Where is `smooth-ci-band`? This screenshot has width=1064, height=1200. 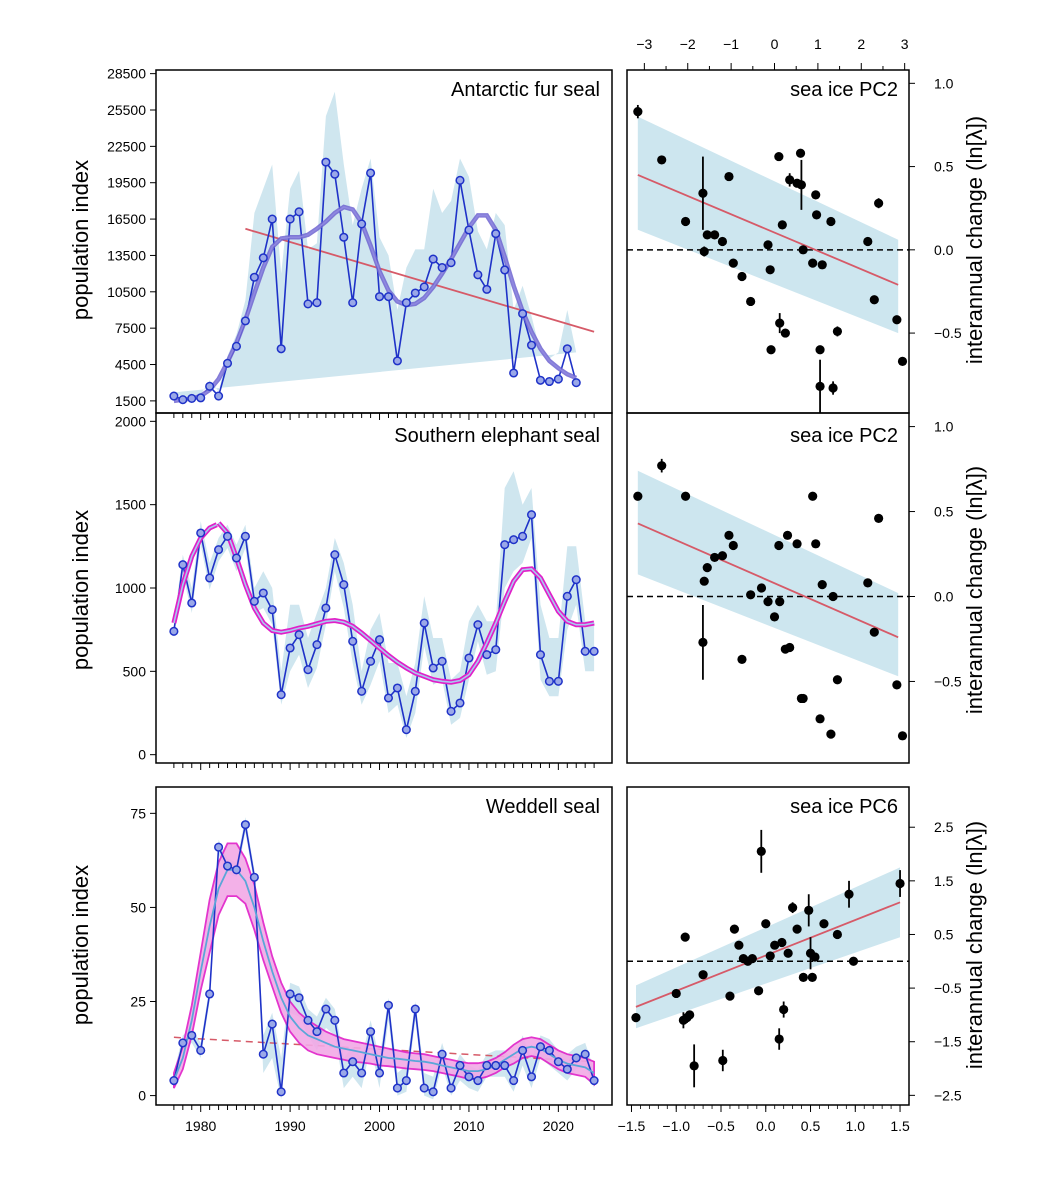 smooth-ci-band is located at coordinates (384, 965).